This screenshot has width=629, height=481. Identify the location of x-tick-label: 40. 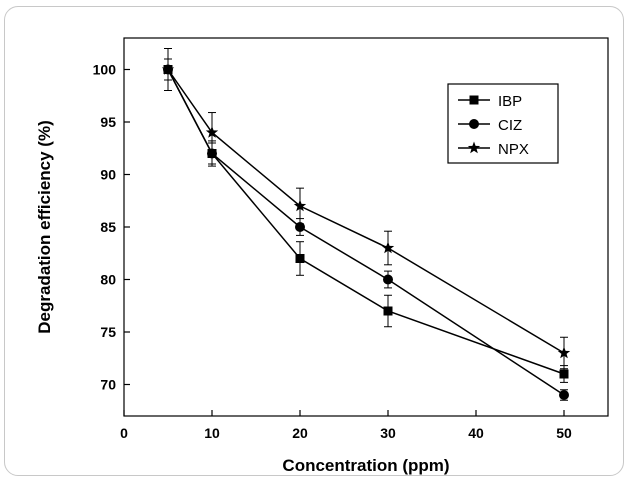
(476, 433).